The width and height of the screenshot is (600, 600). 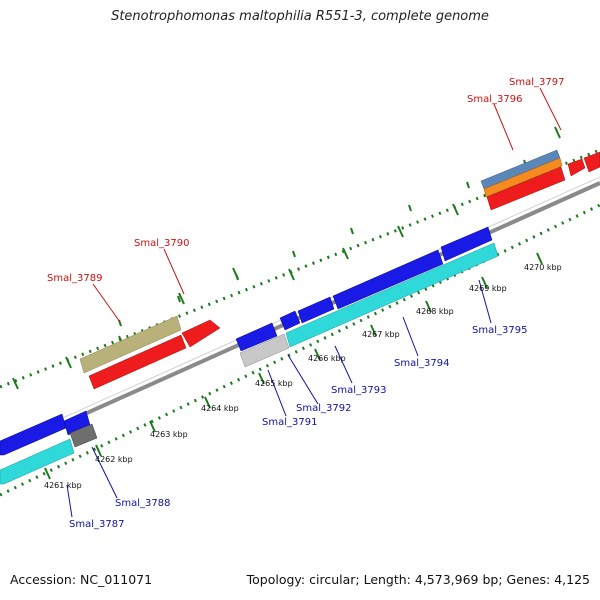 I want to click on tick-label-4270: 4270 kbp, so click(x=543, y=267).